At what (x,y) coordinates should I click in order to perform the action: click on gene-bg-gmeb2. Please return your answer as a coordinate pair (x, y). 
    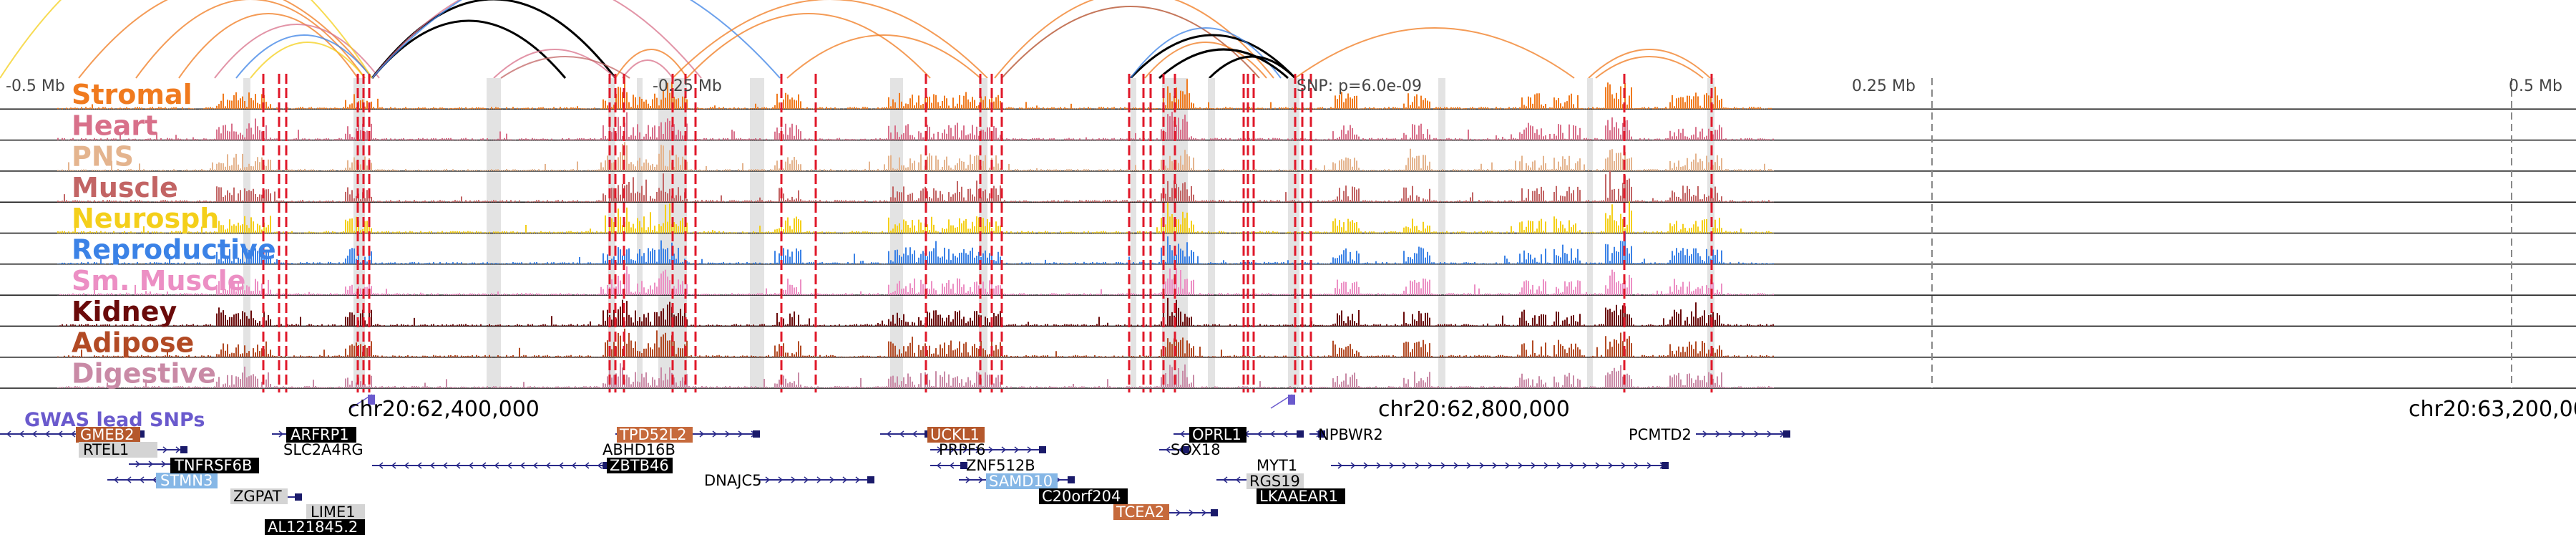
    Looking at the image, I should click on (108, 435).